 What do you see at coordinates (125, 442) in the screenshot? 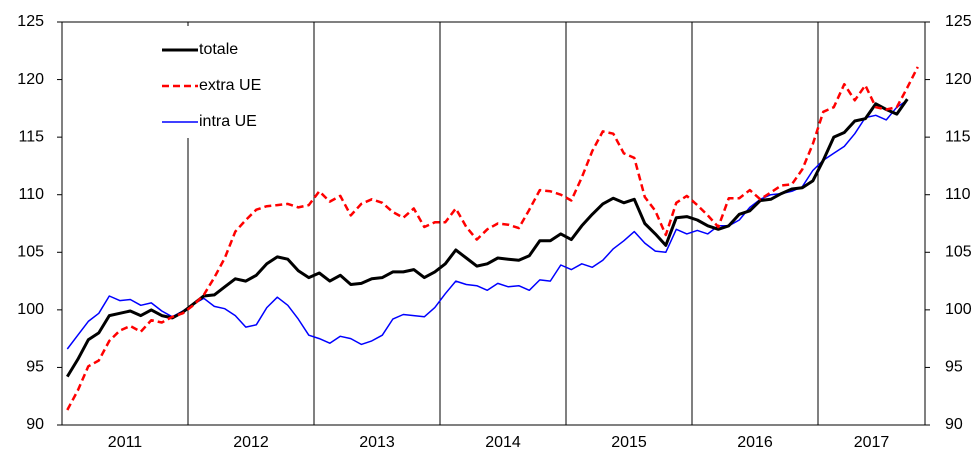
I see `x-tick-label: 2011` at bounding box center [125, 442].